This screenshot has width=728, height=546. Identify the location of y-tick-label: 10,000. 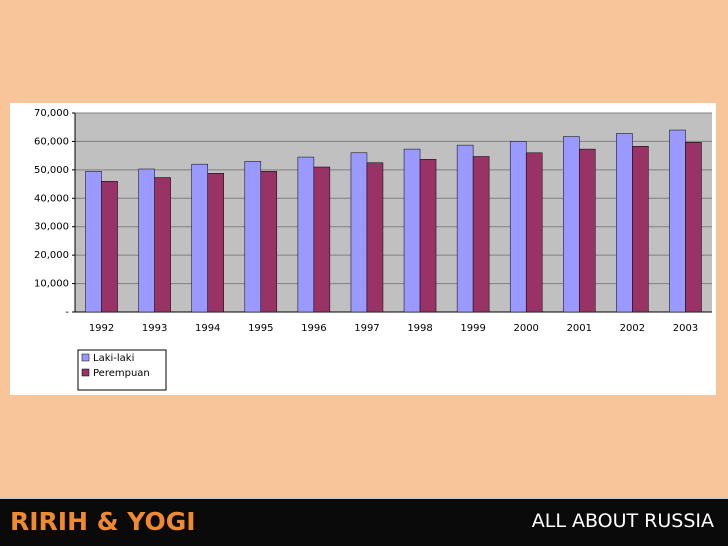
(51, 284).